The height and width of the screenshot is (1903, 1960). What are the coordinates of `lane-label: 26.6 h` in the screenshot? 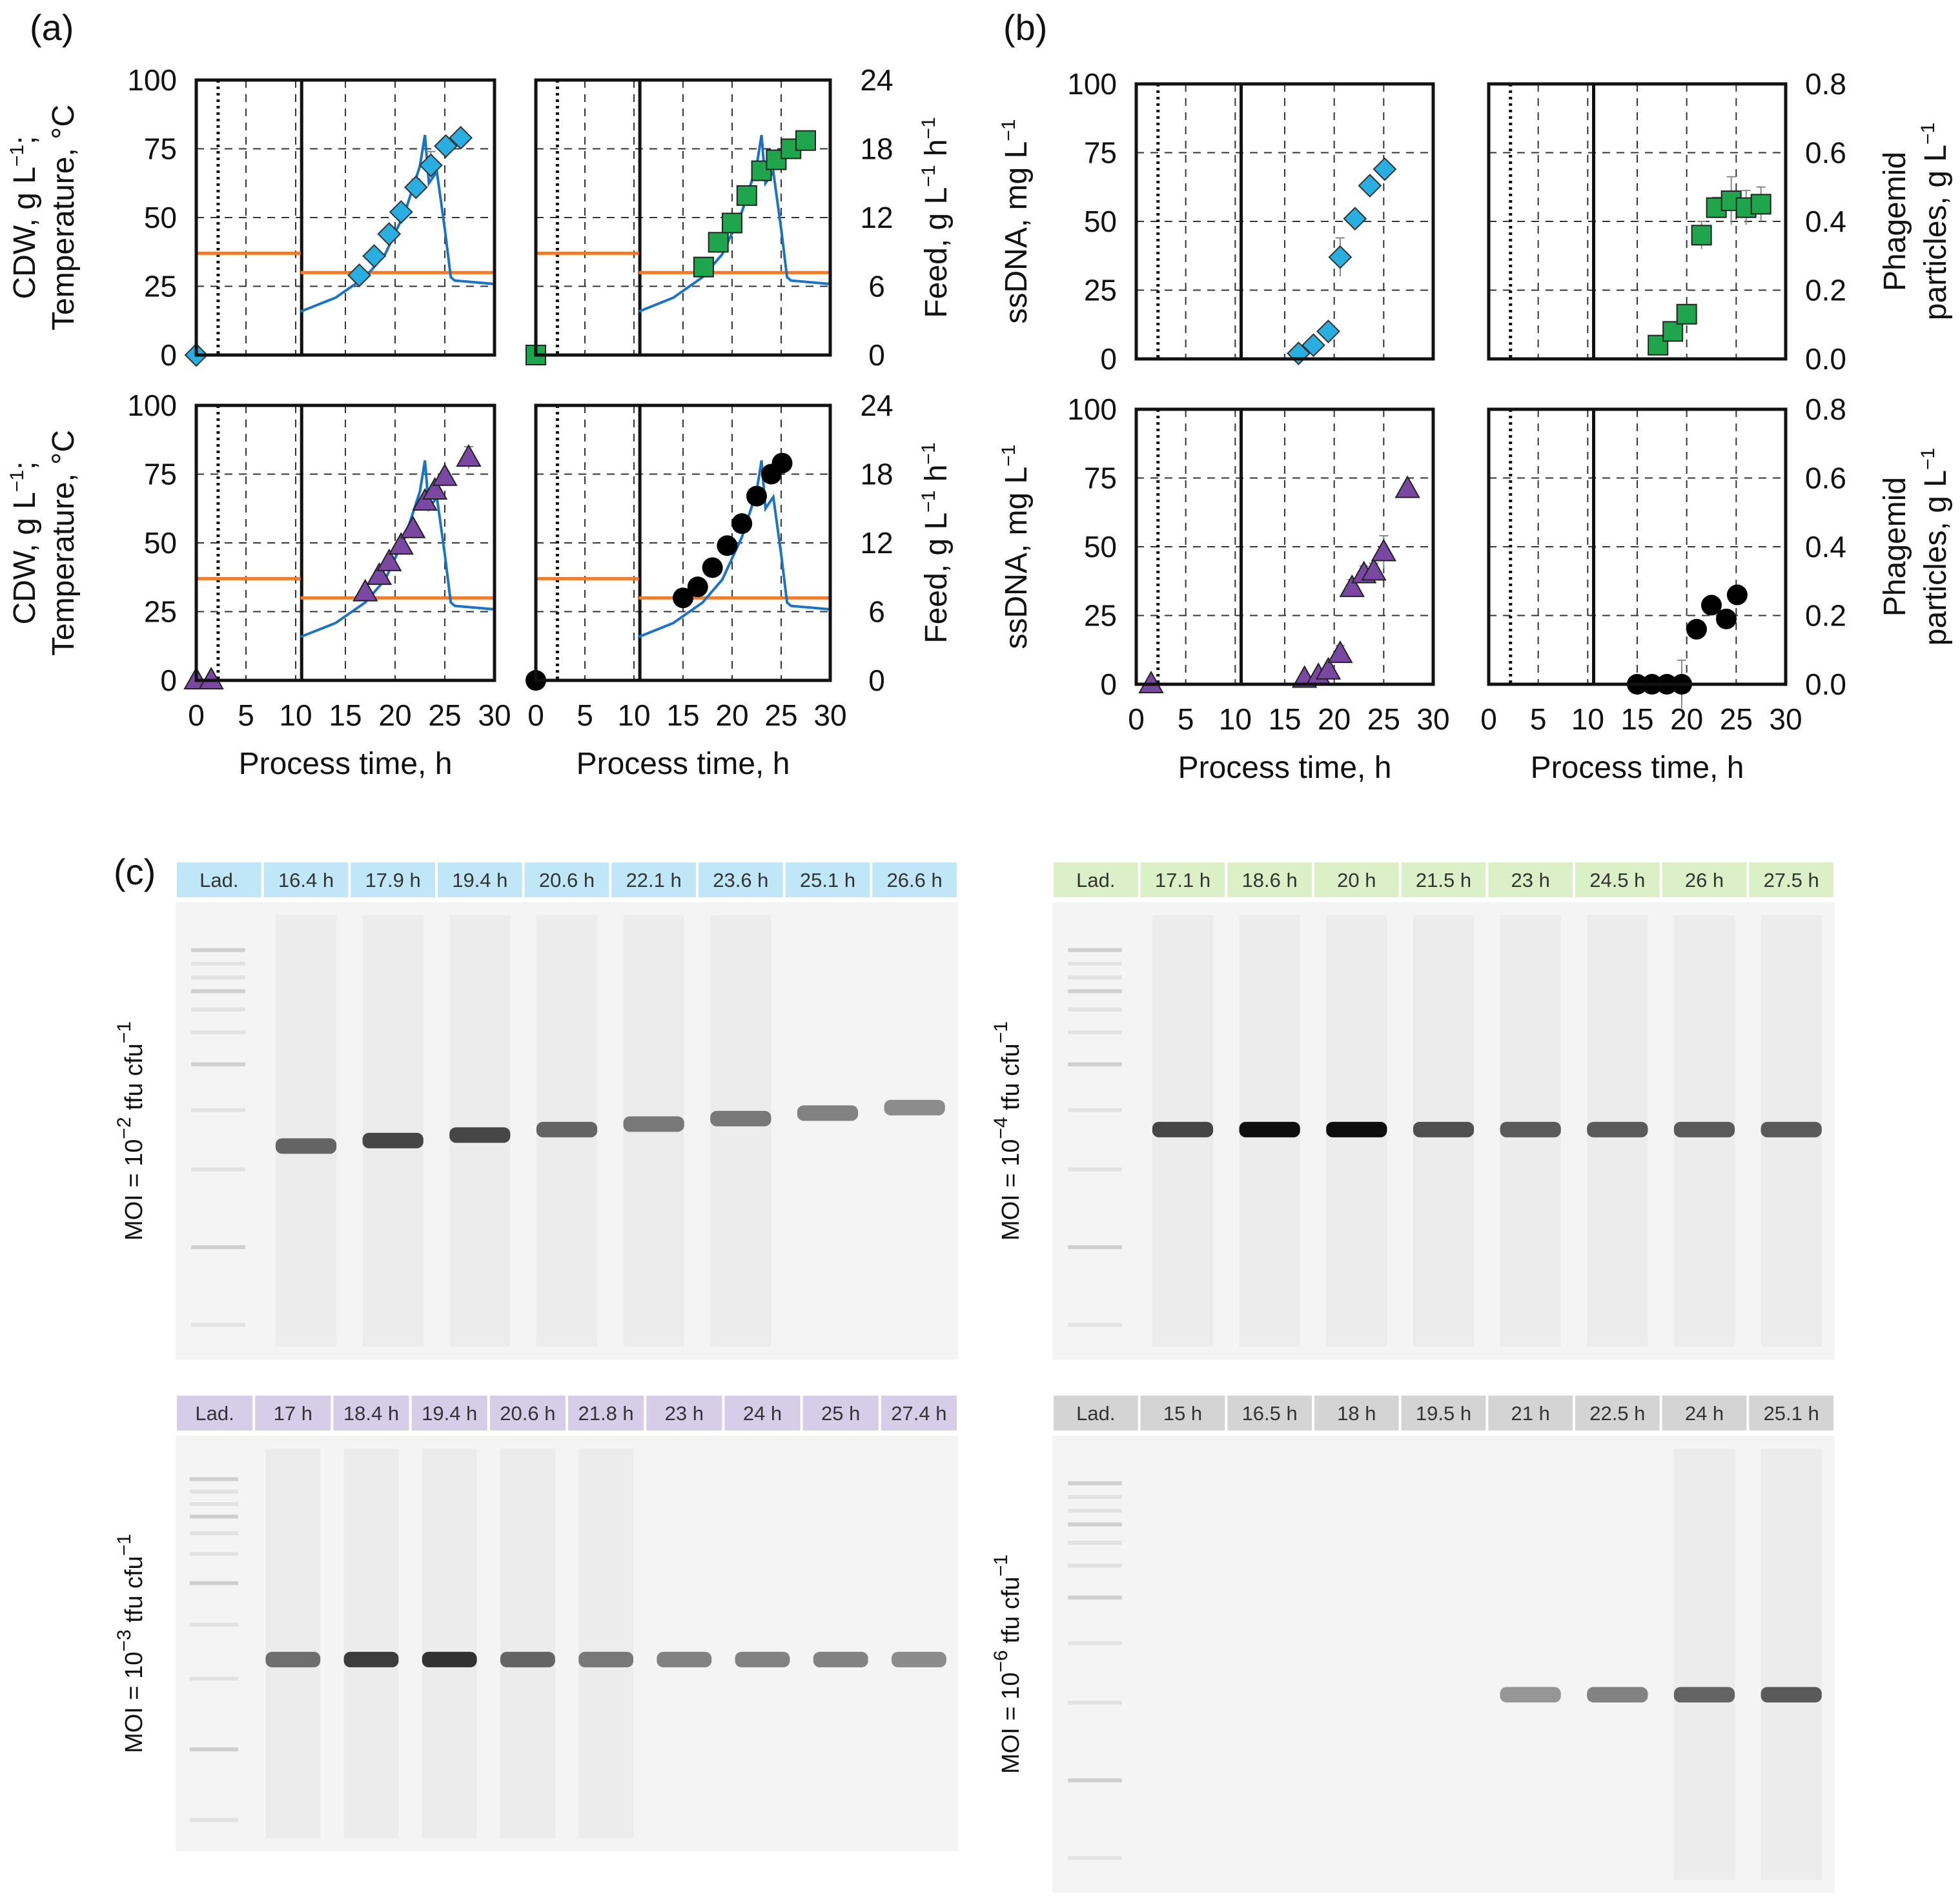 It's located at (915, 880).